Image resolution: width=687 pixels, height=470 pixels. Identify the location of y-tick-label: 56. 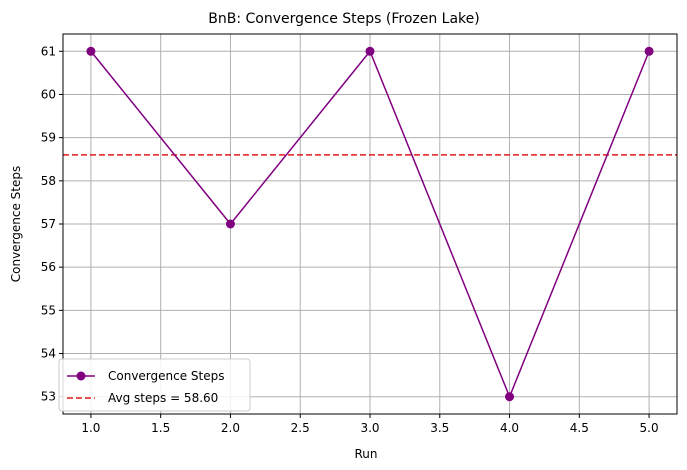
(48, 267).